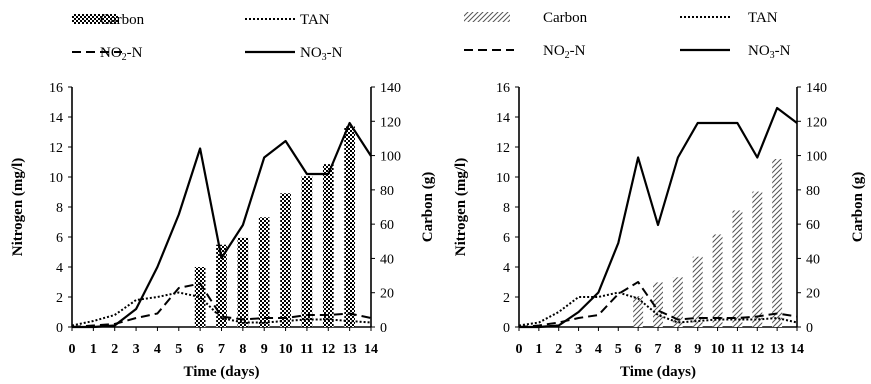 This screenshot has height=384, width=871. Describe the element at coordinates (503, 178) in the screenshot. I see `y-tick-label: 10` at that location.